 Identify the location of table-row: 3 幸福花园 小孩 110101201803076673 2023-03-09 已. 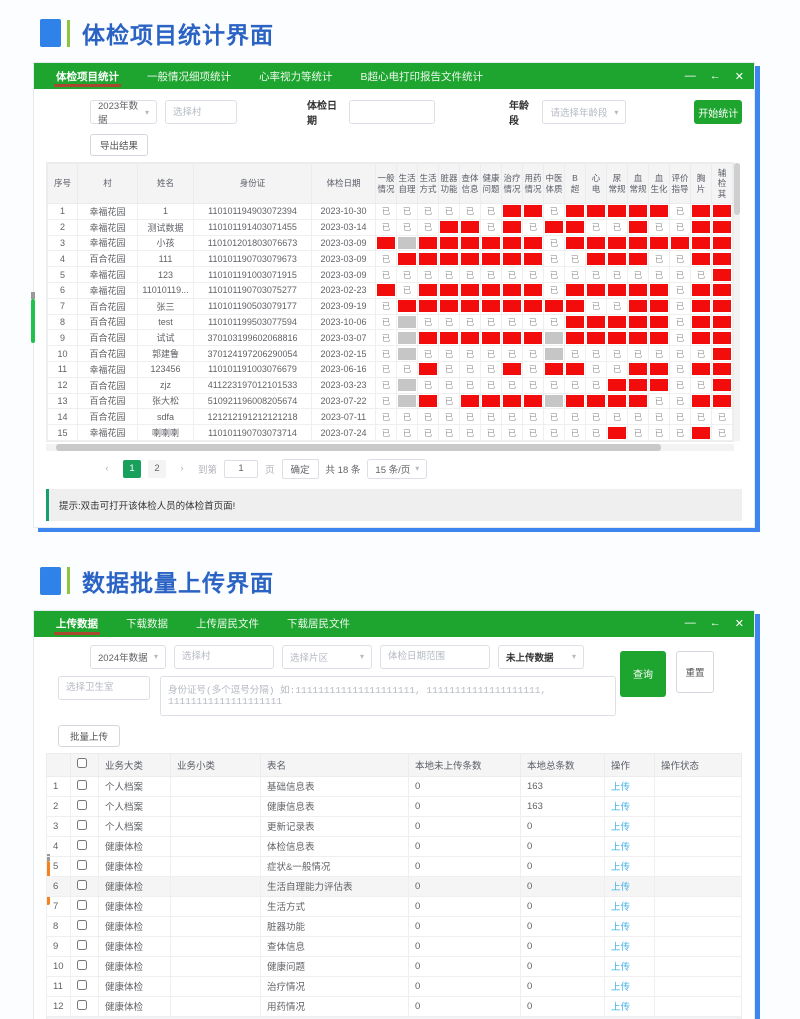
(390, 243).